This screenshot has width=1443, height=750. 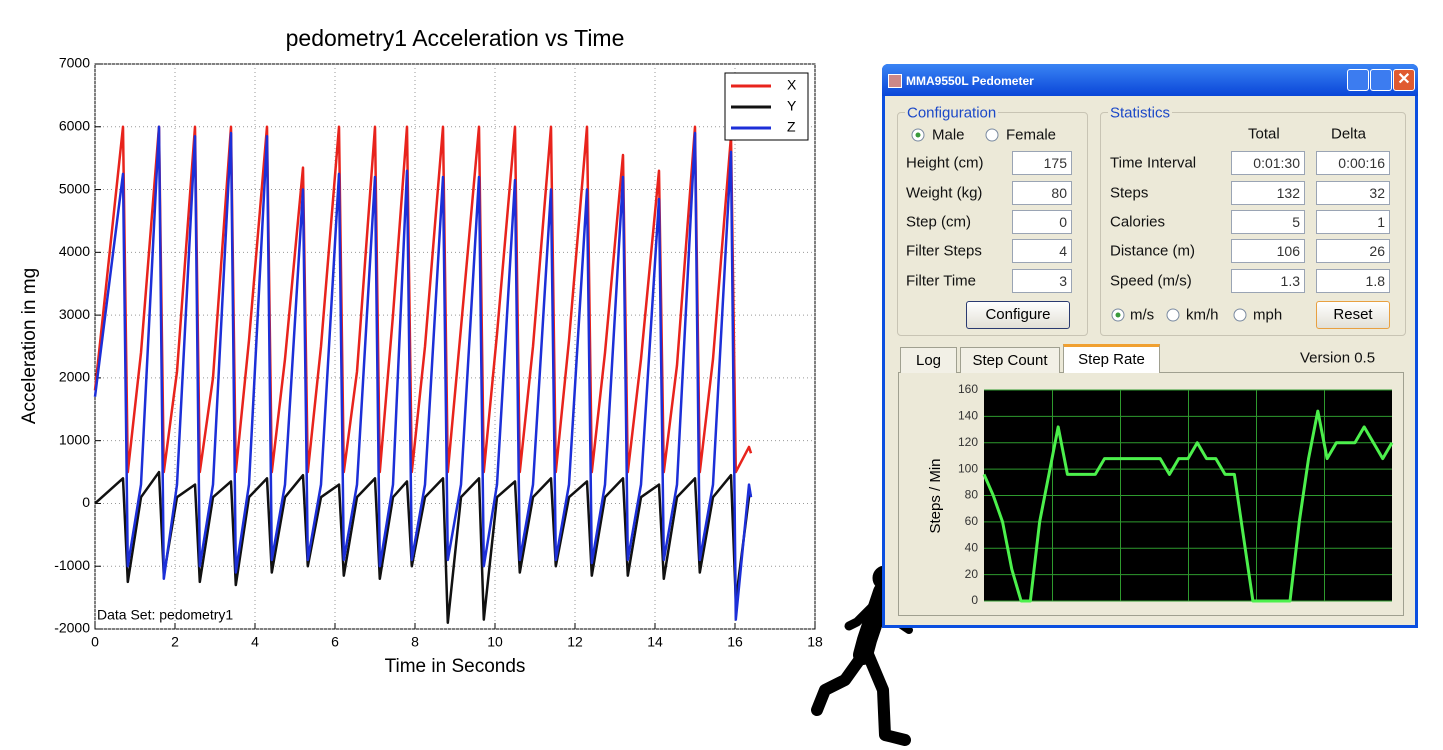 I want to click on x-tick-label: 16, so click(x=735, y=642).